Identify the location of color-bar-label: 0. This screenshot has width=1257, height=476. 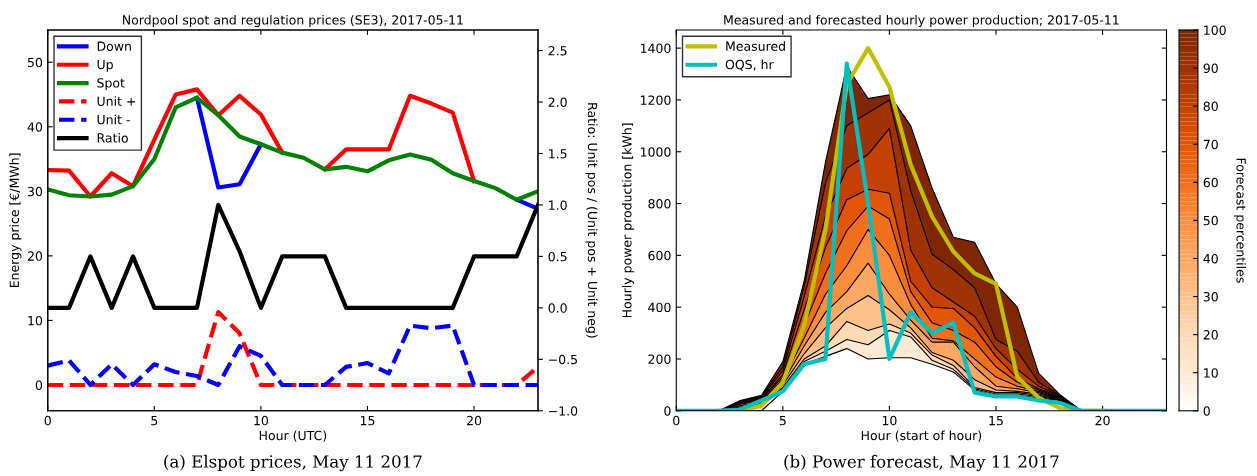
(1206, 411).